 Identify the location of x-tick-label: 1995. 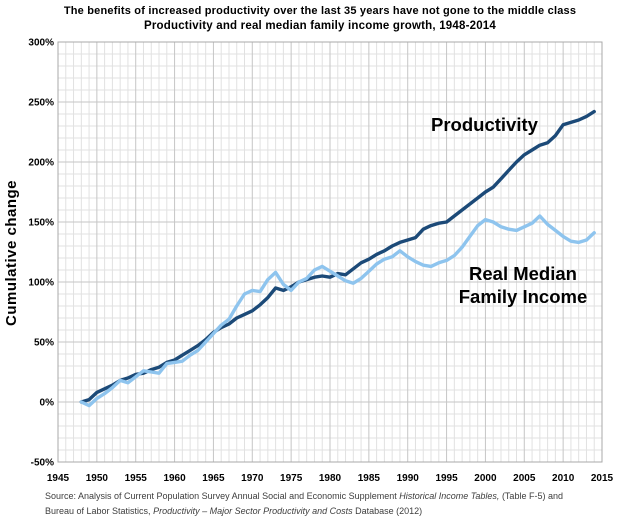
(446, 478).